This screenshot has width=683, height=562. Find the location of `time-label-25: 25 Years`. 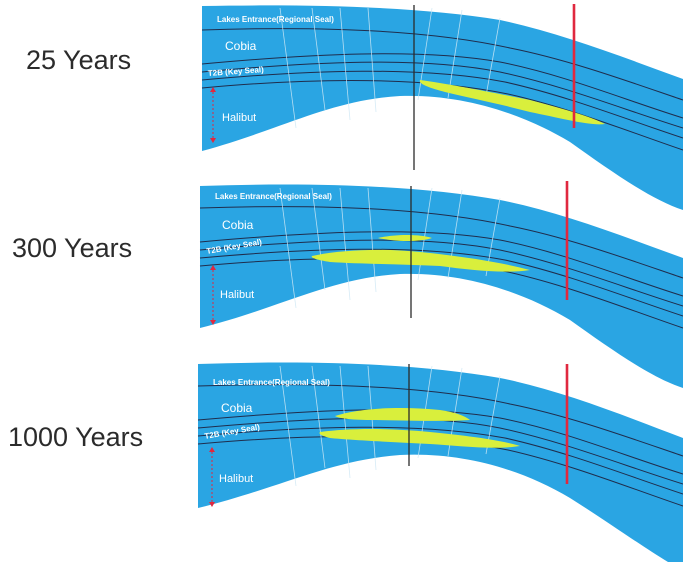

time-label-25: 25 Years is located at coordinates (79, 60).